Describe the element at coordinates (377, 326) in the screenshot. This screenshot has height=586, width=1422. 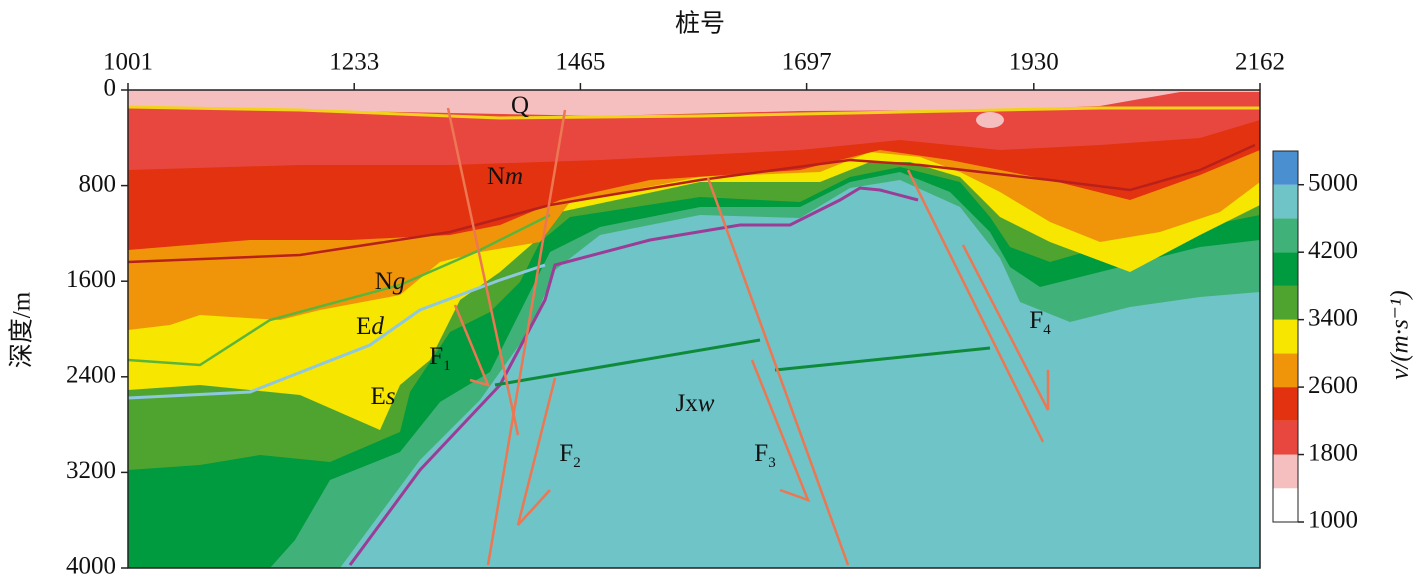
I see `annotation-italic: d` at that location.